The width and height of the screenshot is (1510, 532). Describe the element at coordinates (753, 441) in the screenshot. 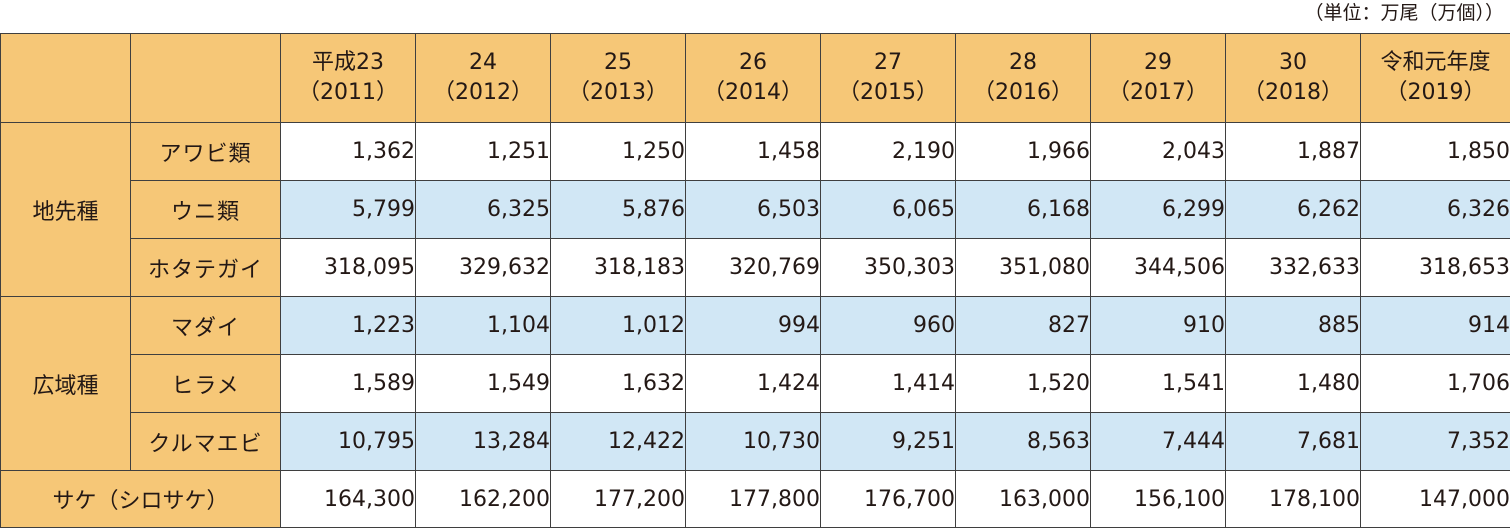

I see `value-cell: 10,730` at that location.